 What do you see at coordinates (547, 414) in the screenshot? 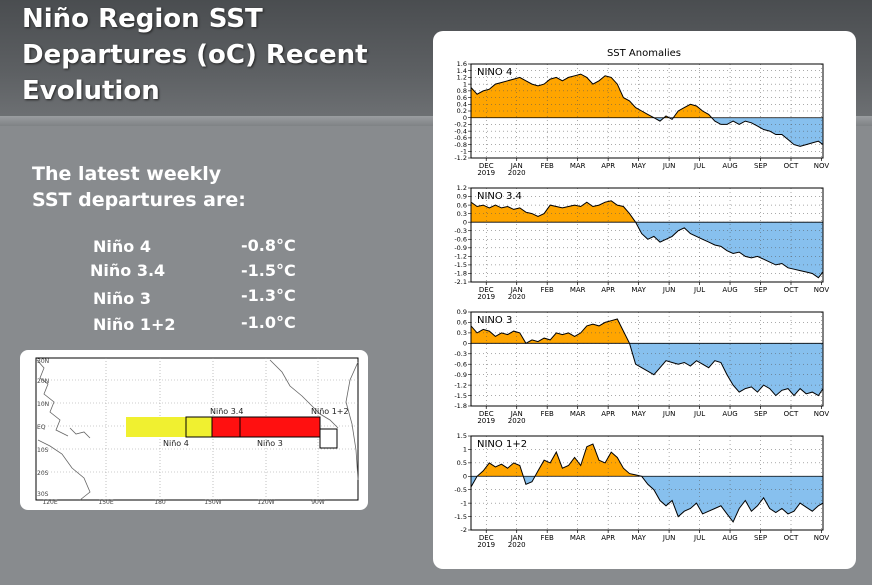
I see `x-tick-label: FEB` at bounding box center [547, 414].